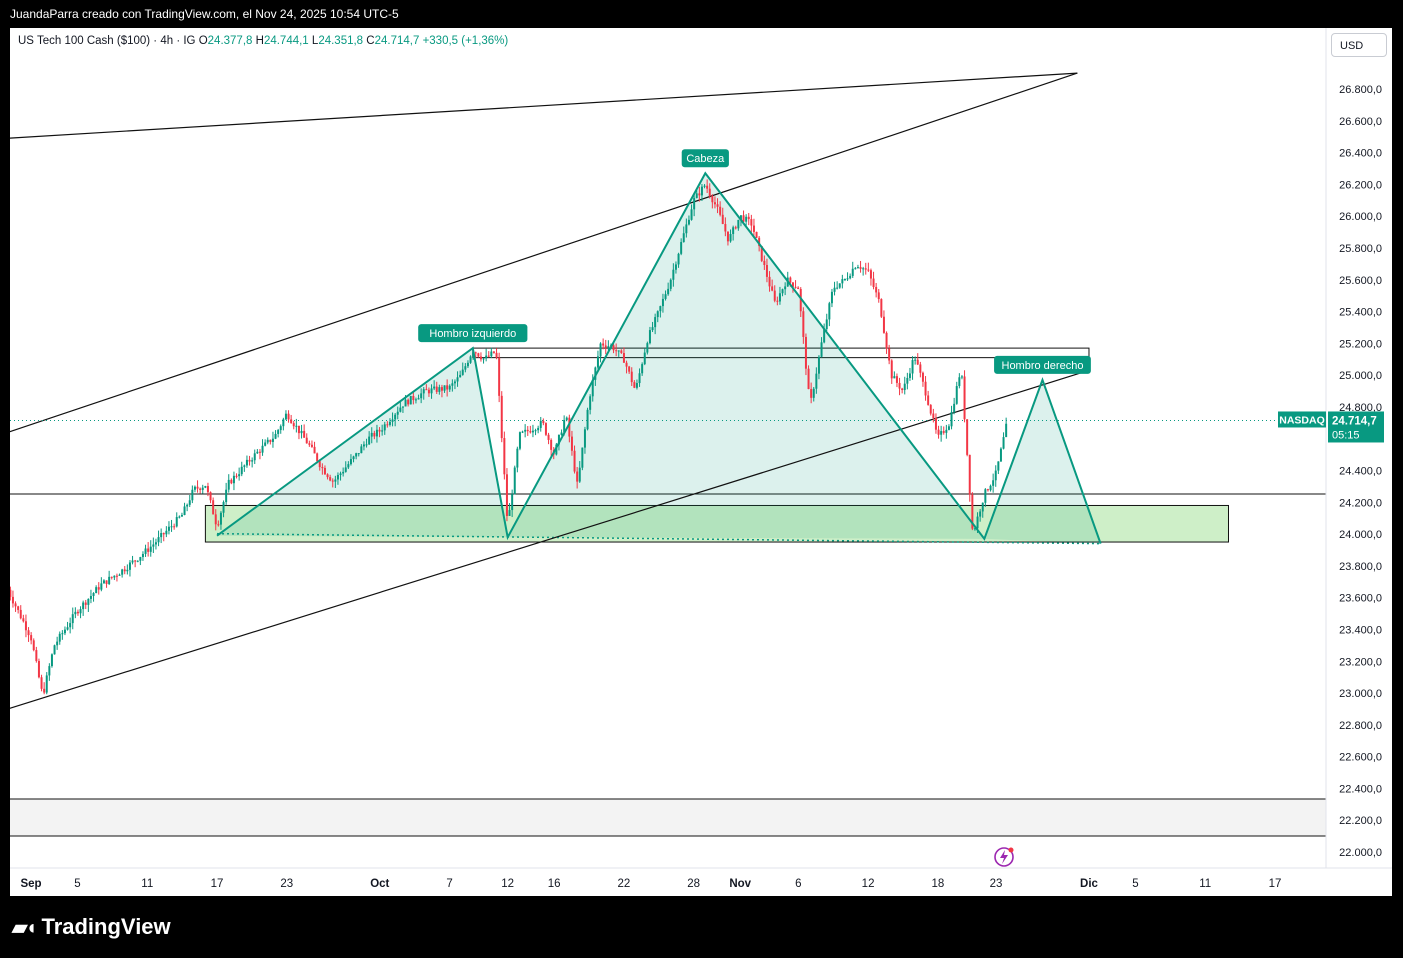  What do you see at coordinates (217, 884) in the screenshot?
I see `x-tick-label: 17` at bounding box center [217, 884].